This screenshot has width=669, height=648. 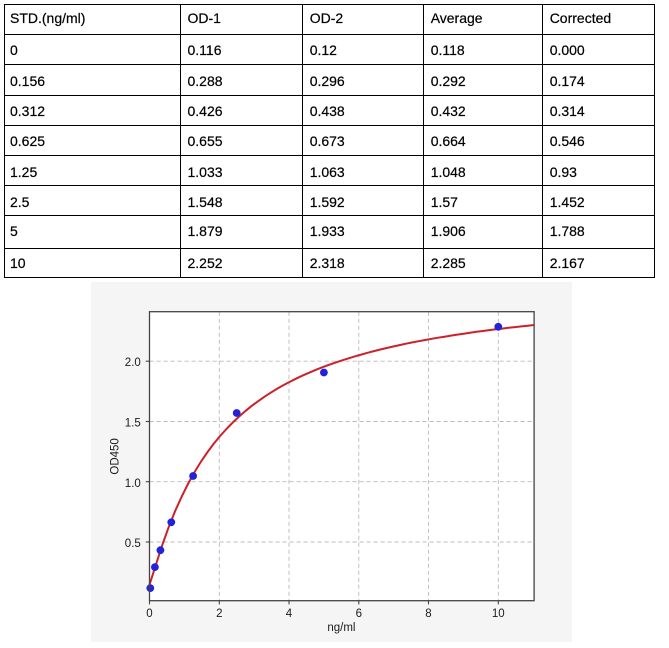 I want to click on svg-text: 2.0, so click(x=133, y=363).